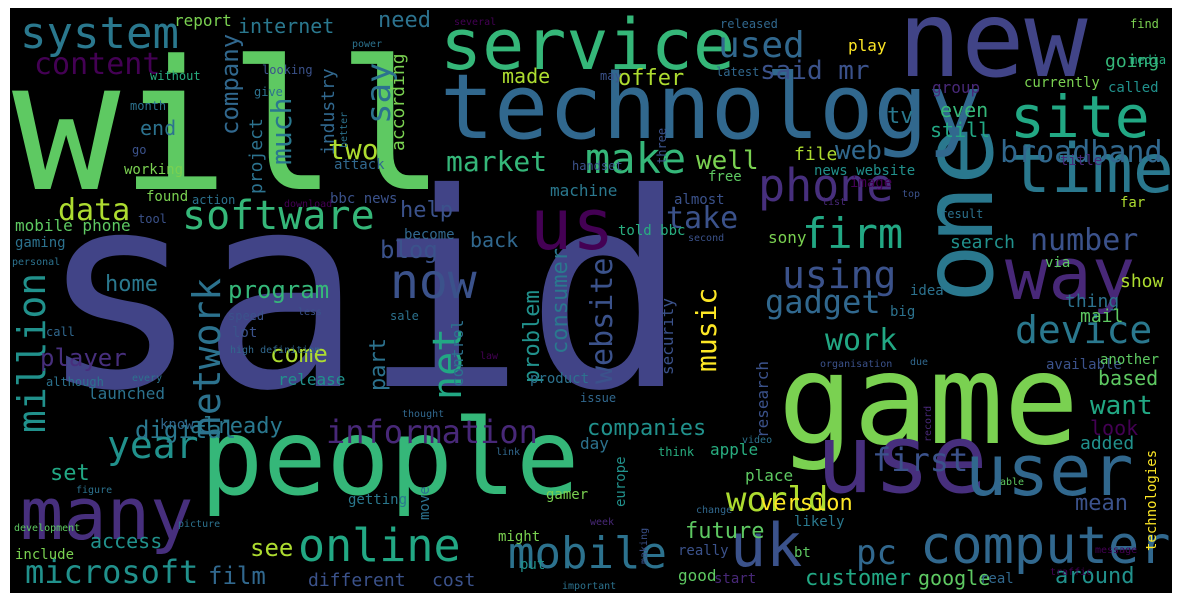  I want to click on word-media: media, so click(1148, 60).